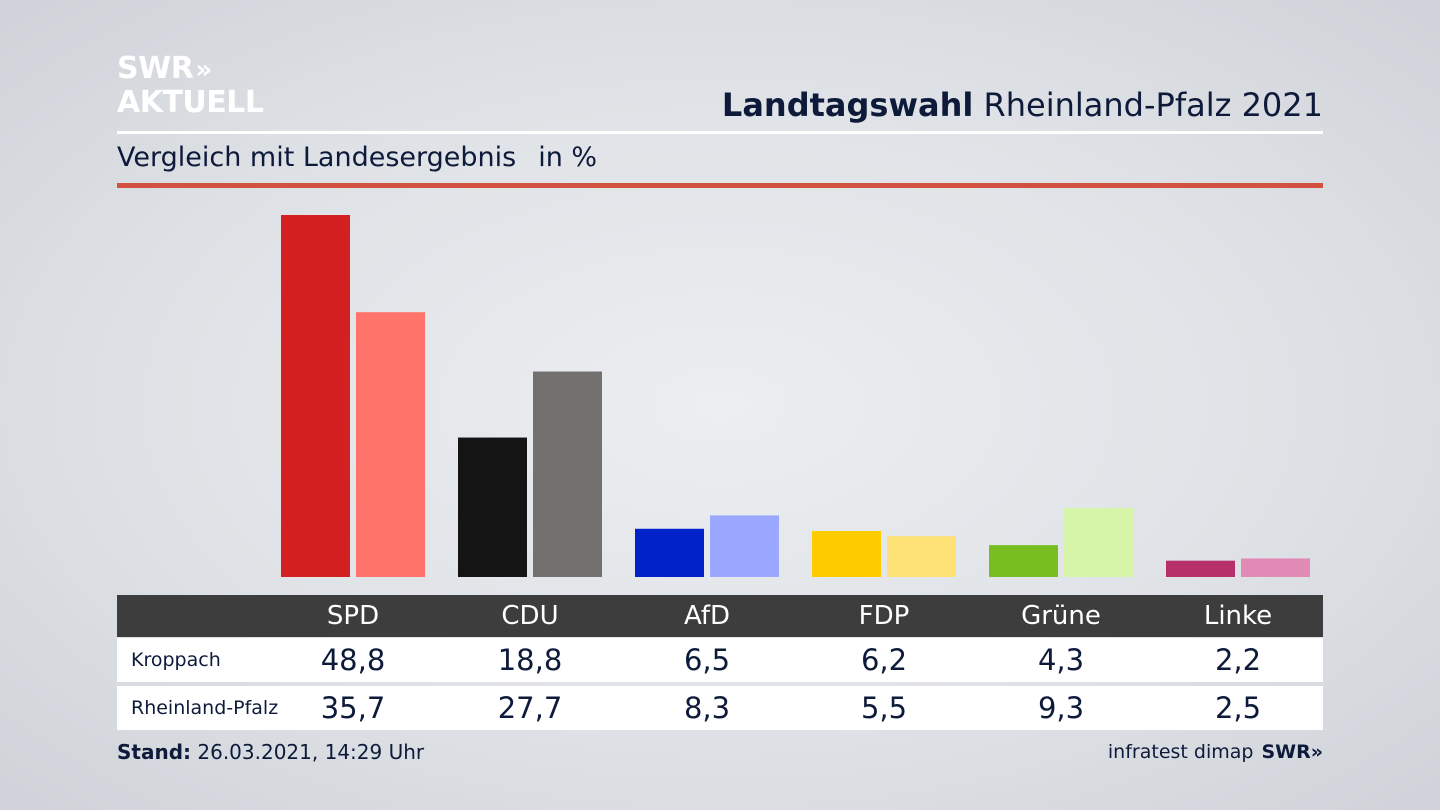 Image resolution: width=1440 pixels, height=810 pixels. What do you see at coordinates (707, 708) in the screenshot?
I see `value-afd-rheinland-pfalz: 8,3` at bounding box center [707, 708].